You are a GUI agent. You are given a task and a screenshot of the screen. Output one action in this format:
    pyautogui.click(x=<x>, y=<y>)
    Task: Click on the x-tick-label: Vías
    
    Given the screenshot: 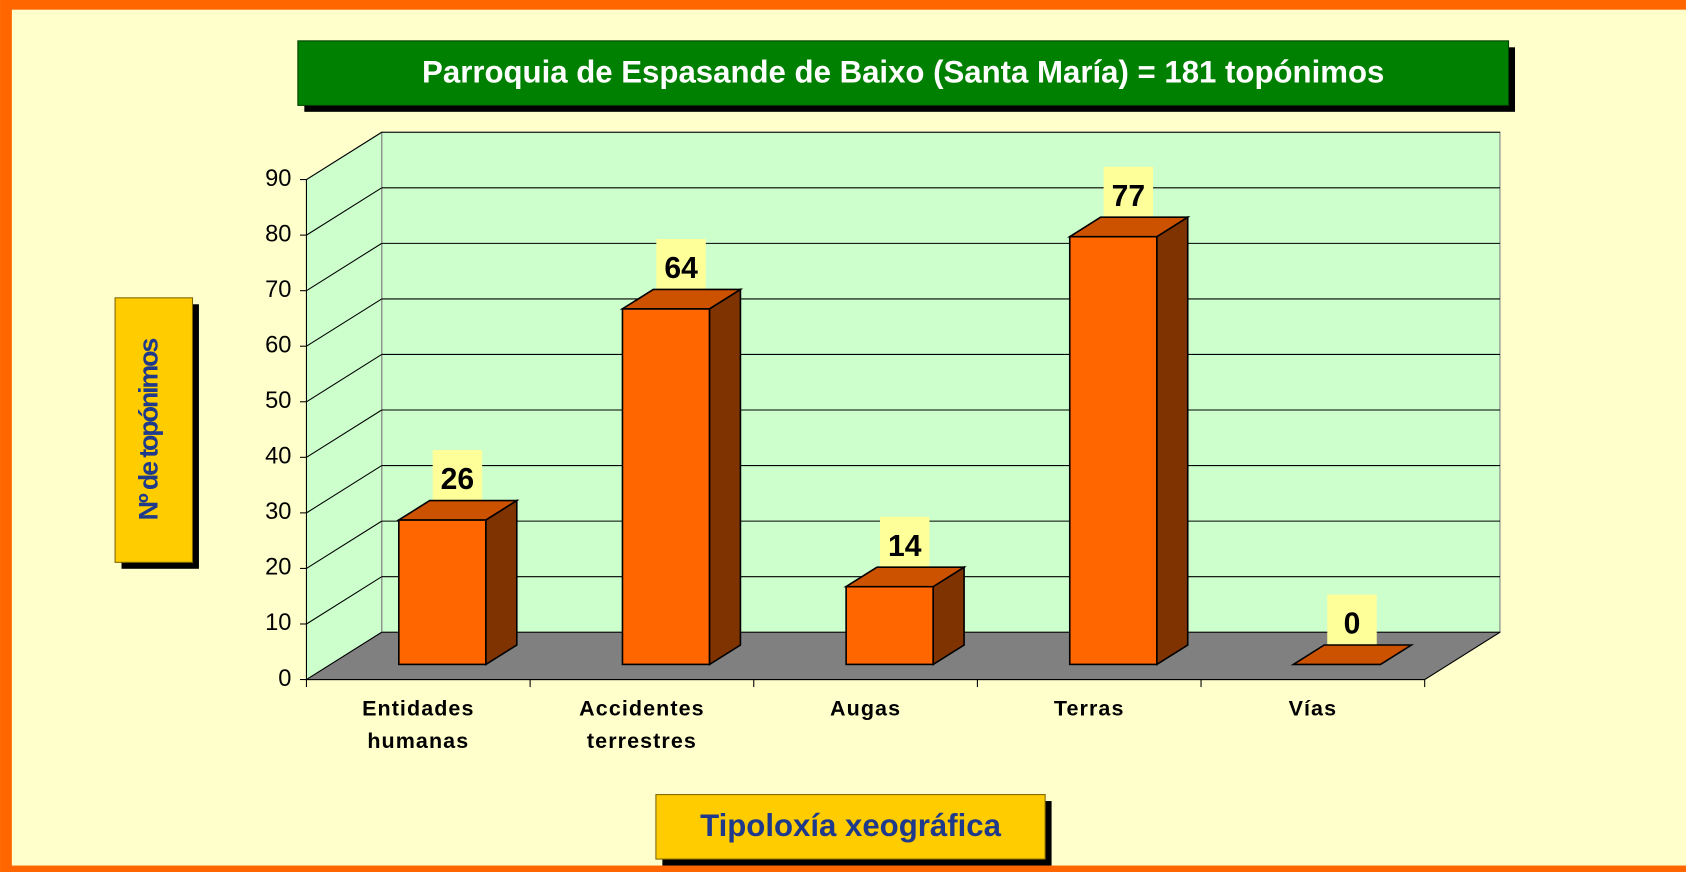 What is the action you would take?
    pyautogui.click(x=1313, y=708)
    